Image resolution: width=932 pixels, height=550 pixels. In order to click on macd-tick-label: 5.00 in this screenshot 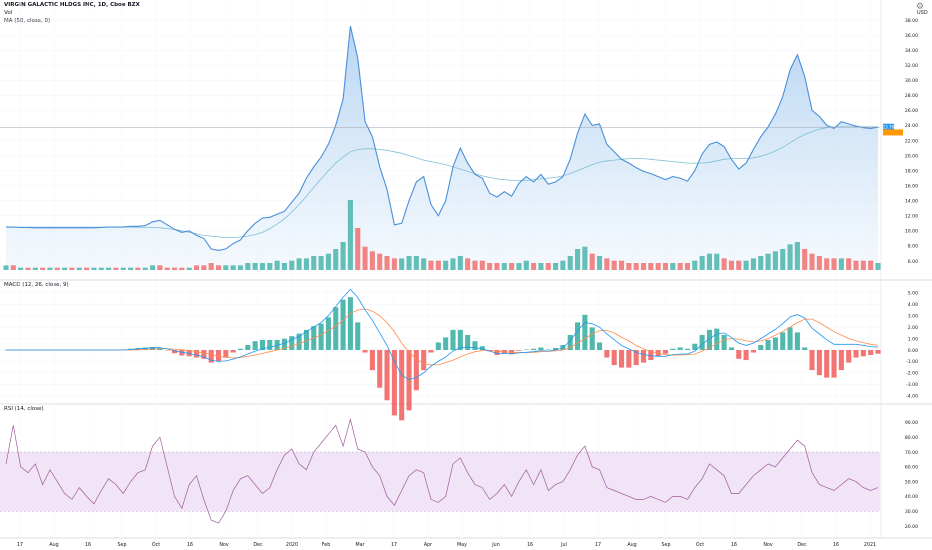, I will do `click(913, 294)`.